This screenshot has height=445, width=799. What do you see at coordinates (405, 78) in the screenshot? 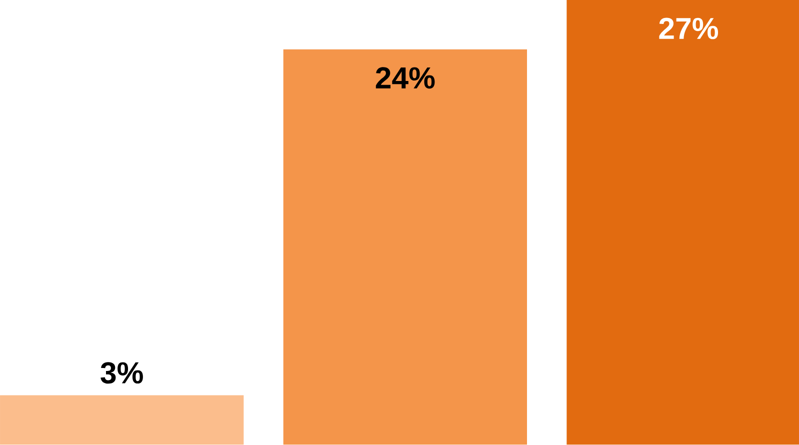
I see `data-label: 24%` at bounding box center [405, 78].